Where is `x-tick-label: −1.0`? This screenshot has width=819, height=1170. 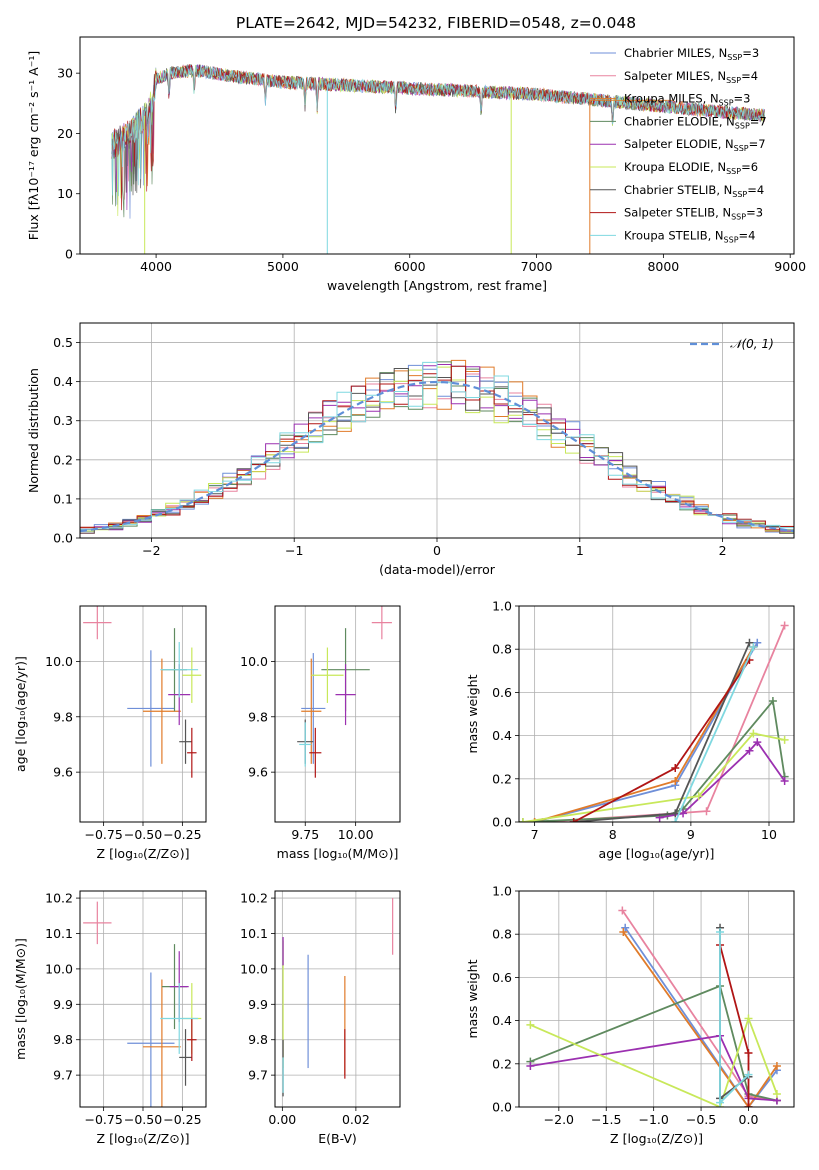
x-tick-label: −1.0 is located at coordinates (653, 1119).